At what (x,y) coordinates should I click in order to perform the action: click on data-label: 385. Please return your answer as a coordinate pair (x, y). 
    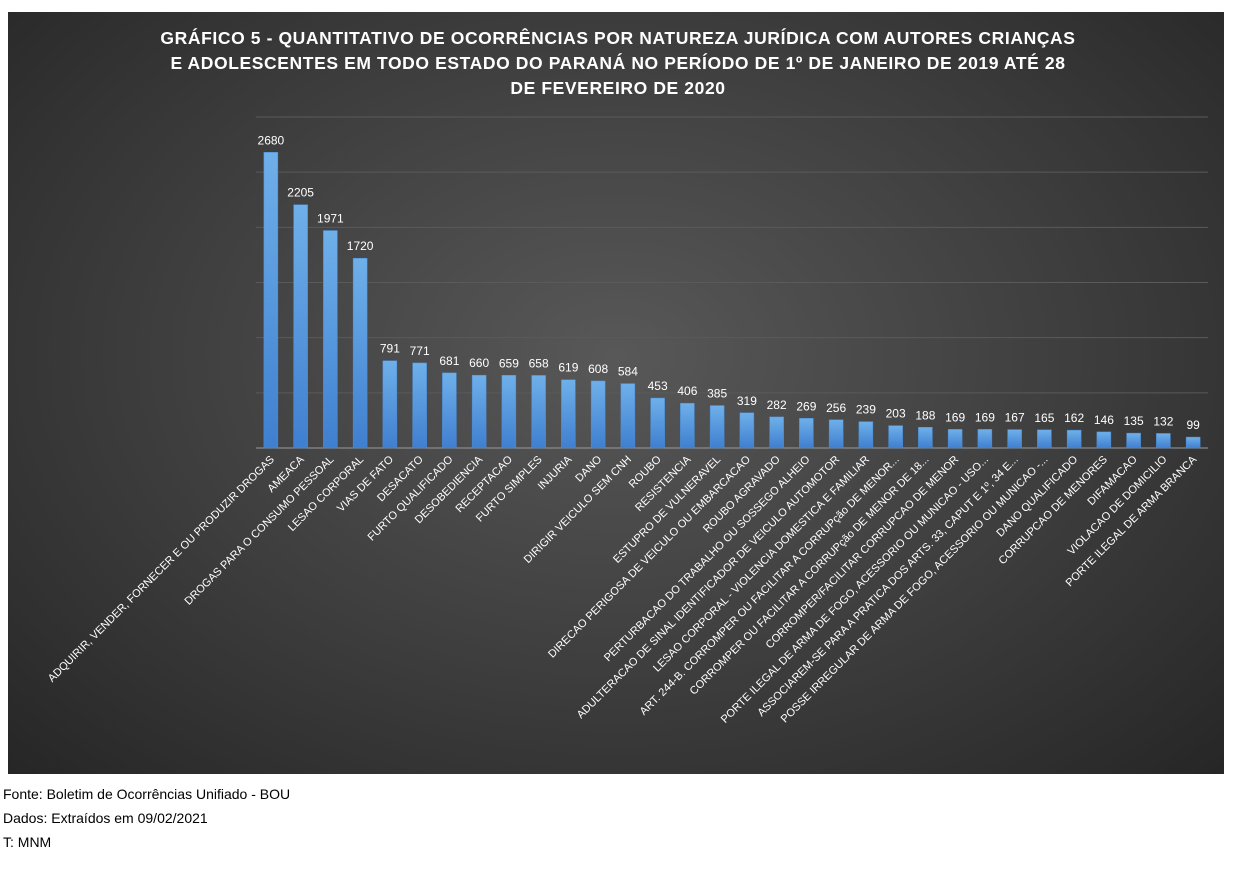
    Looking at the image, I should click on (717, 394).